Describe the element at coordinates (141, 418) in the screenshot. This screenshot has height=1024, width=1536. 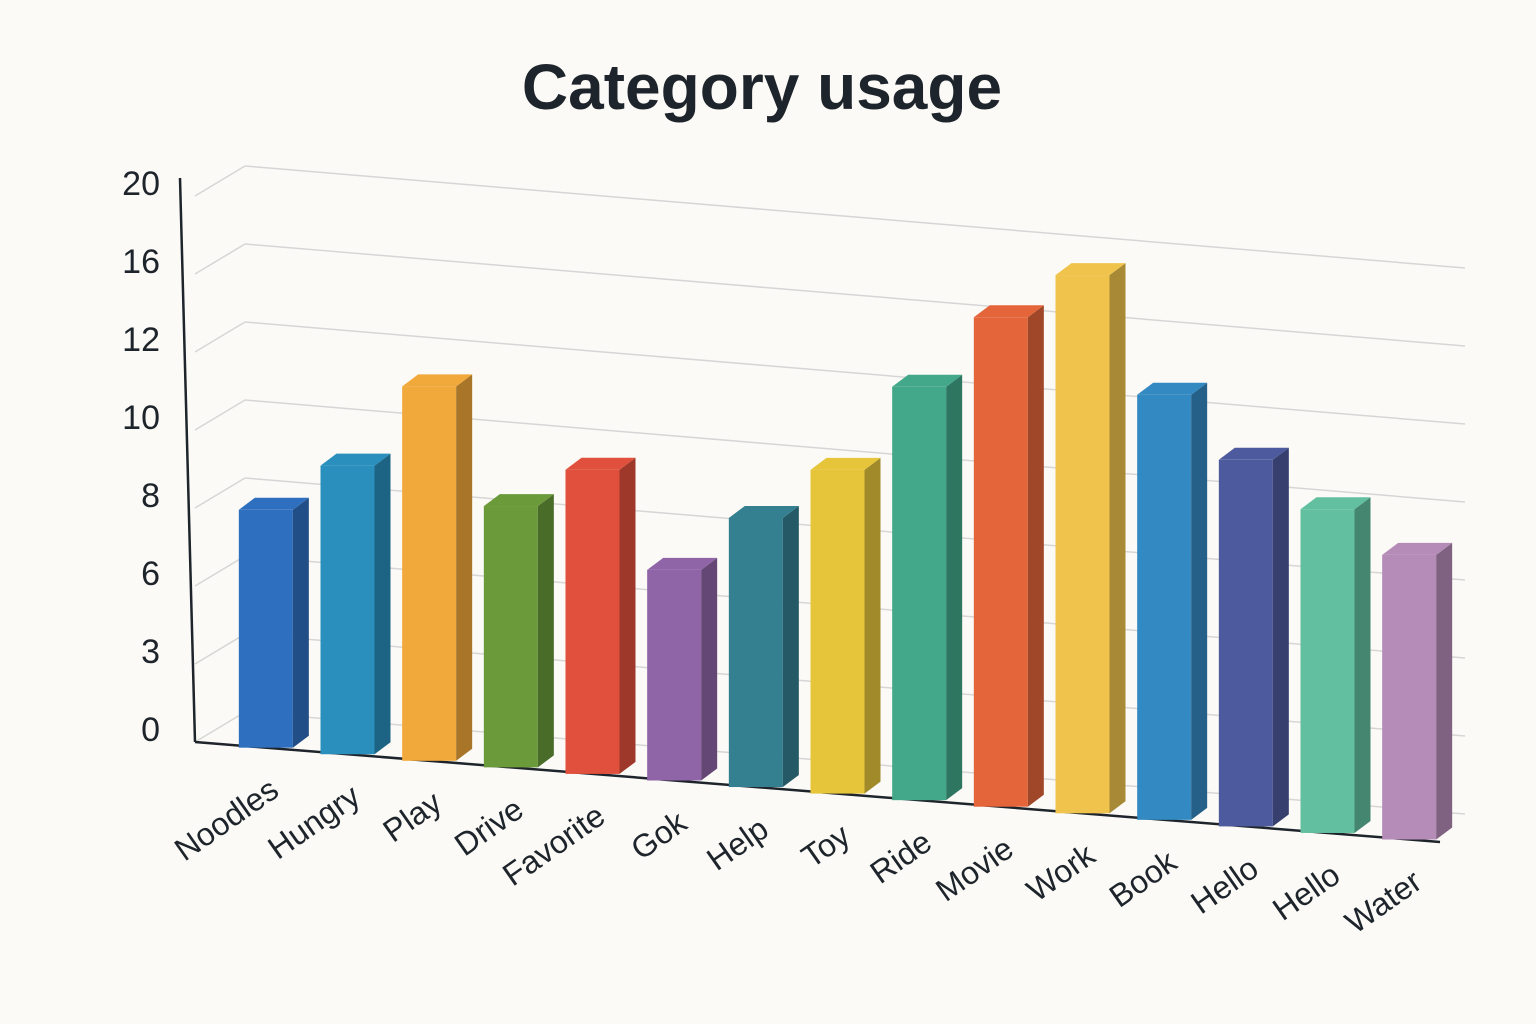
I see `y-tick-label: 10` at that location.